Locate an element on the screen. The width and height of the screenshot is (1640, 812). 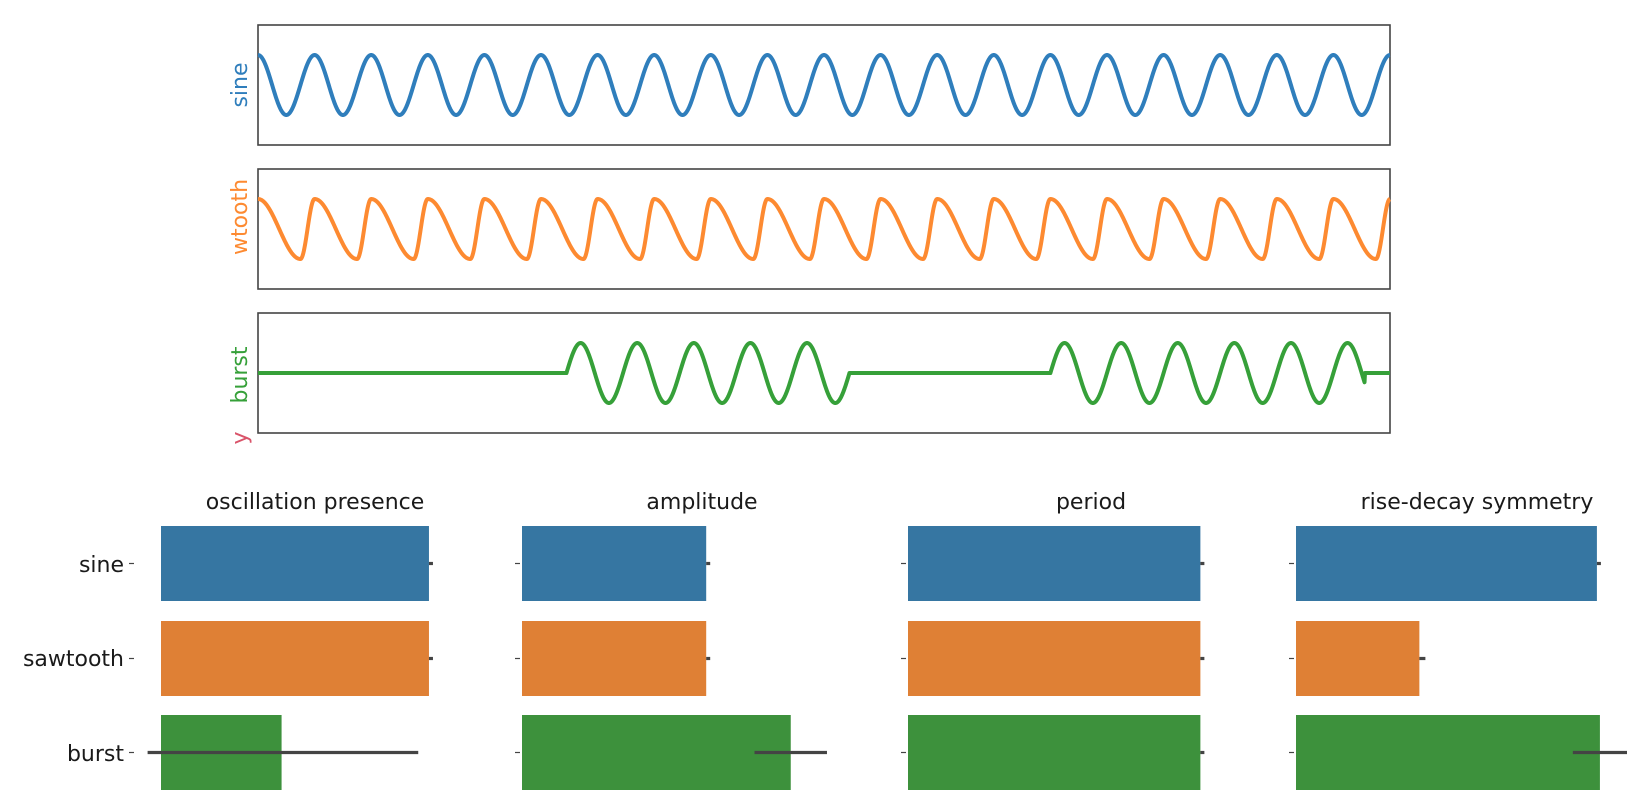
signal-panel-burst: burst y is located at coordinates (810, 378).